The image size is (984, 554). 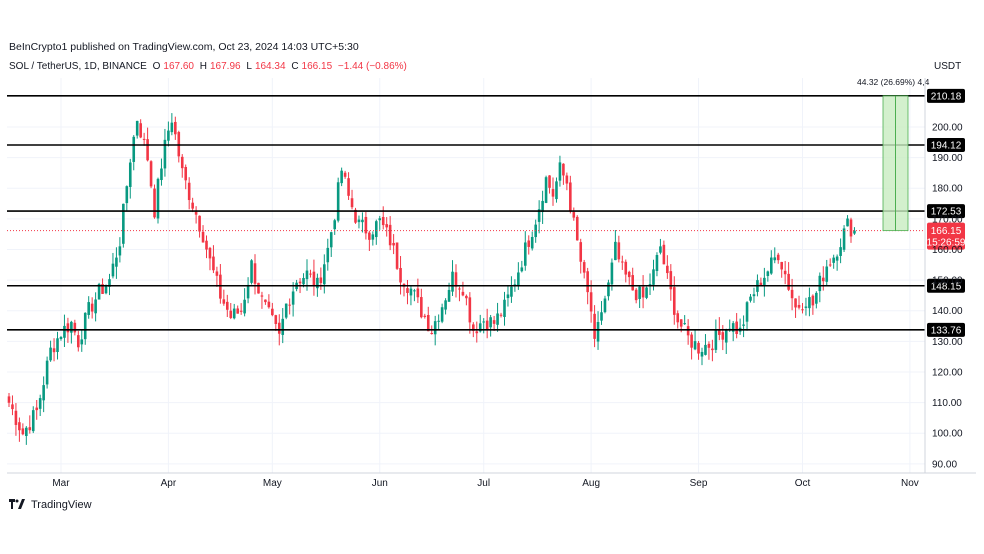 I want to click on x-tick-label: Oct, so click(x=803, y=483).